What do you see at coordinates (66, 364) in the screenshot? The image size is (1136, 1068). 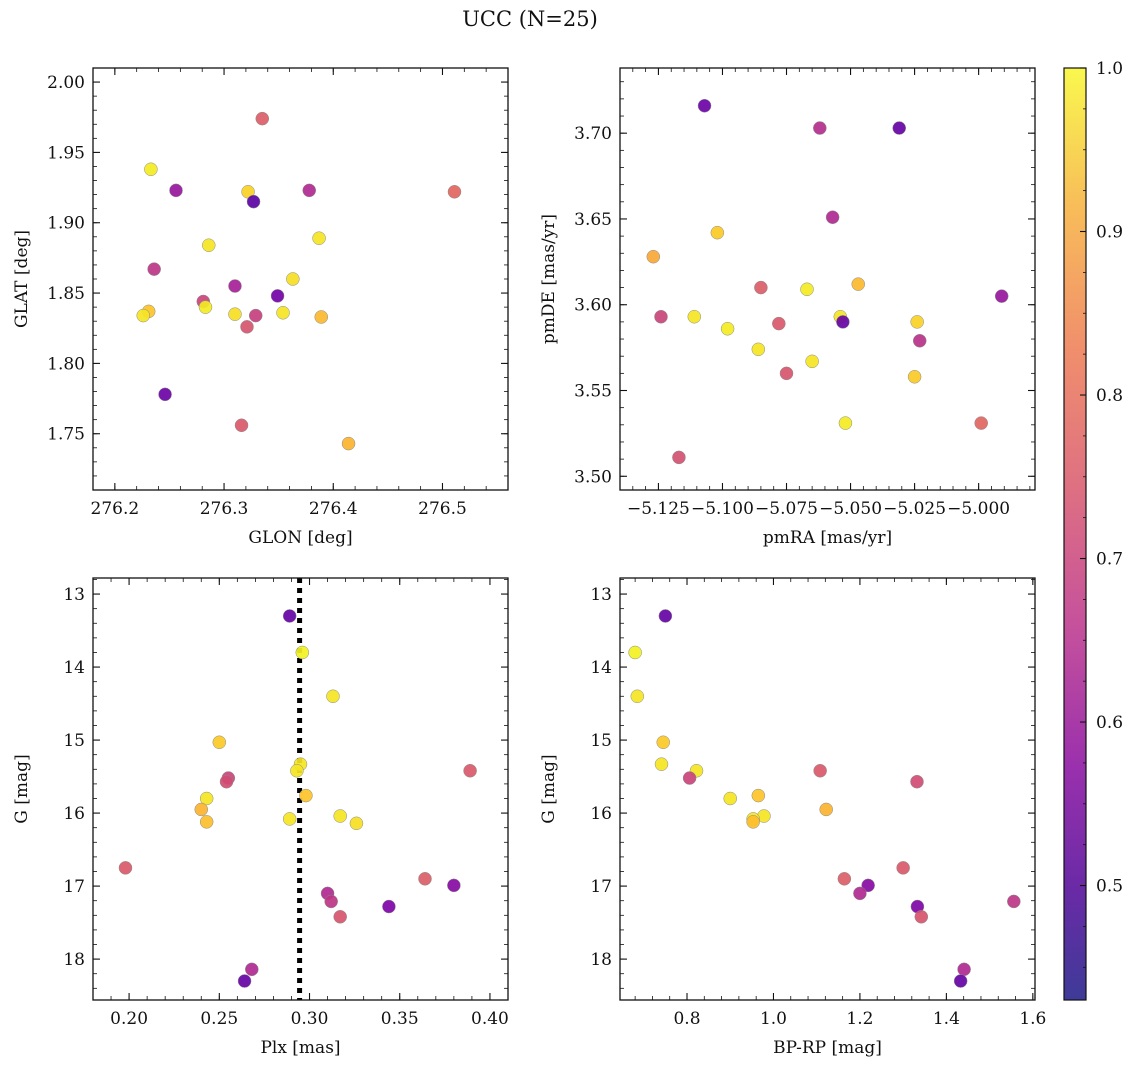 I see `y-tick-label: 1.80` at bounding box center [66, 364].